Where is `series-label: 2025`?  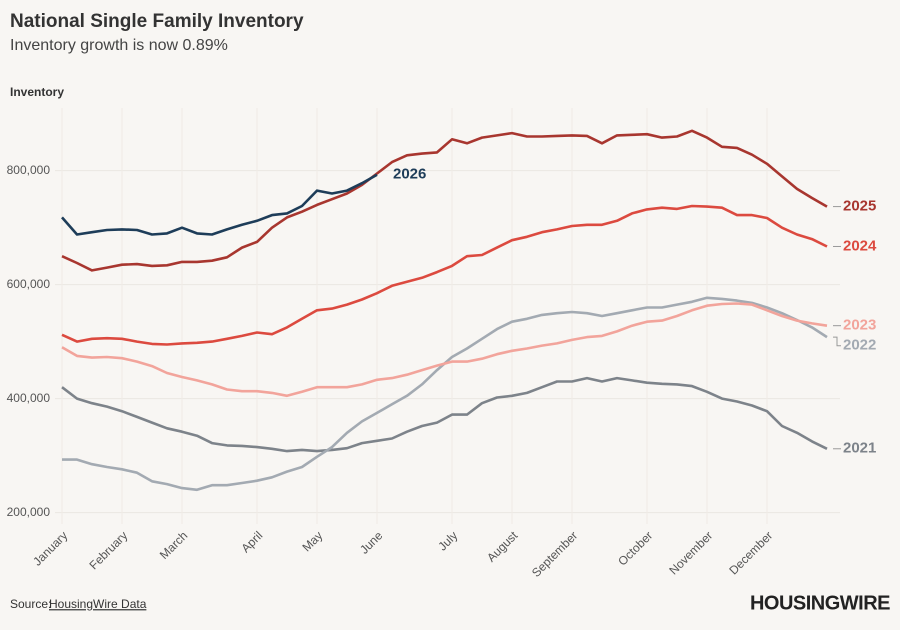
series-label: 2025 is located at coordinates (859, 206).